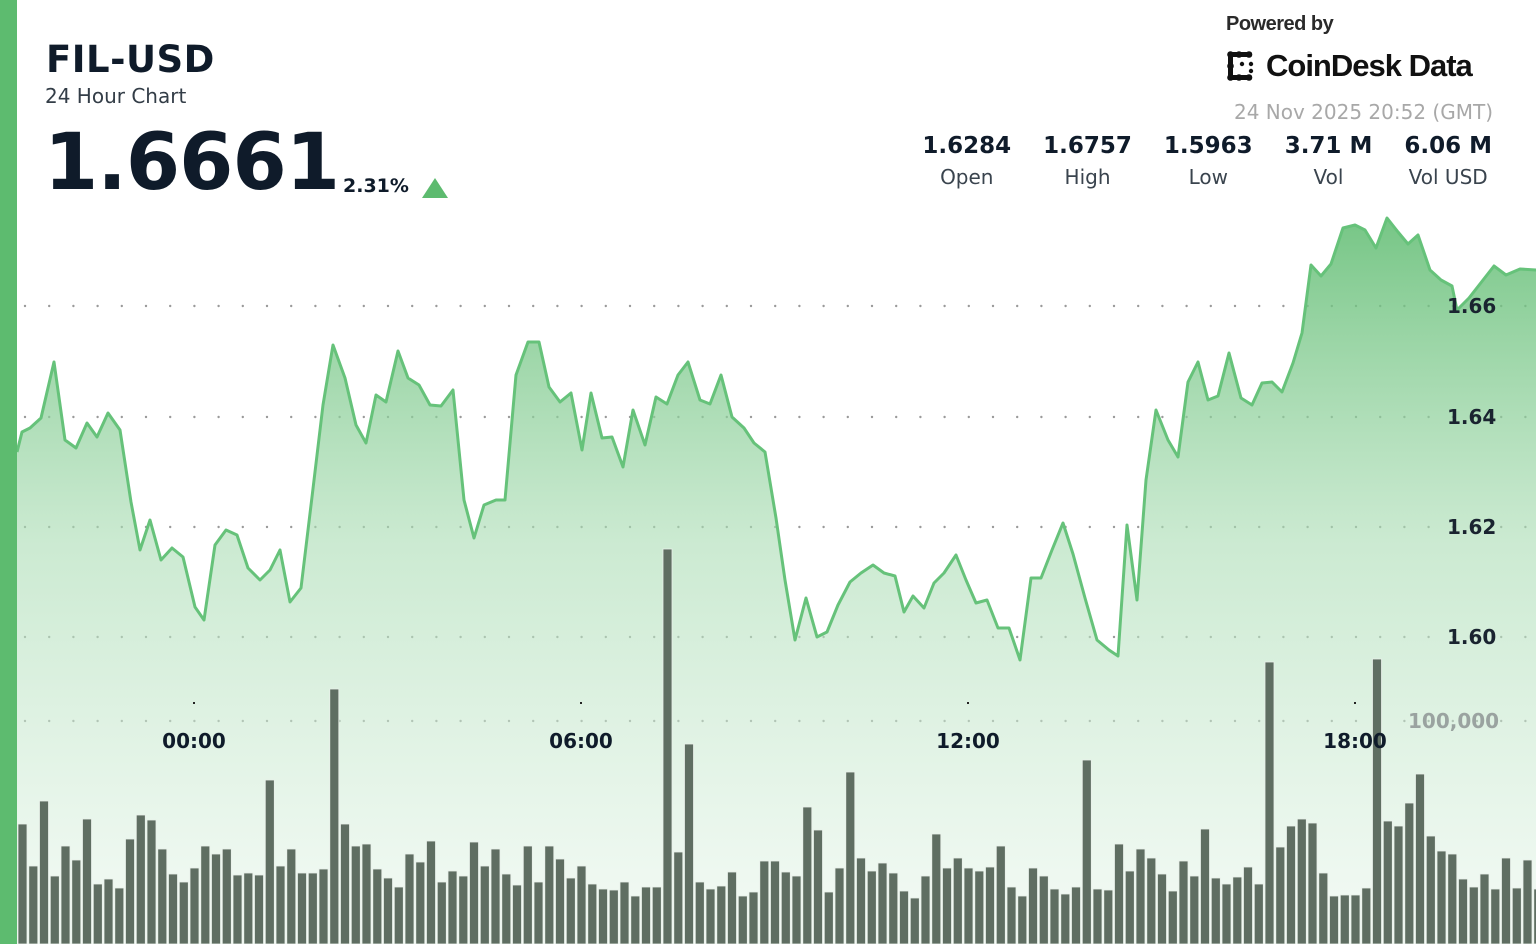 This screenshot has height=944, width=1536. I want to click on y-axis-label-1.66: 1.66, so click(1472, 306).